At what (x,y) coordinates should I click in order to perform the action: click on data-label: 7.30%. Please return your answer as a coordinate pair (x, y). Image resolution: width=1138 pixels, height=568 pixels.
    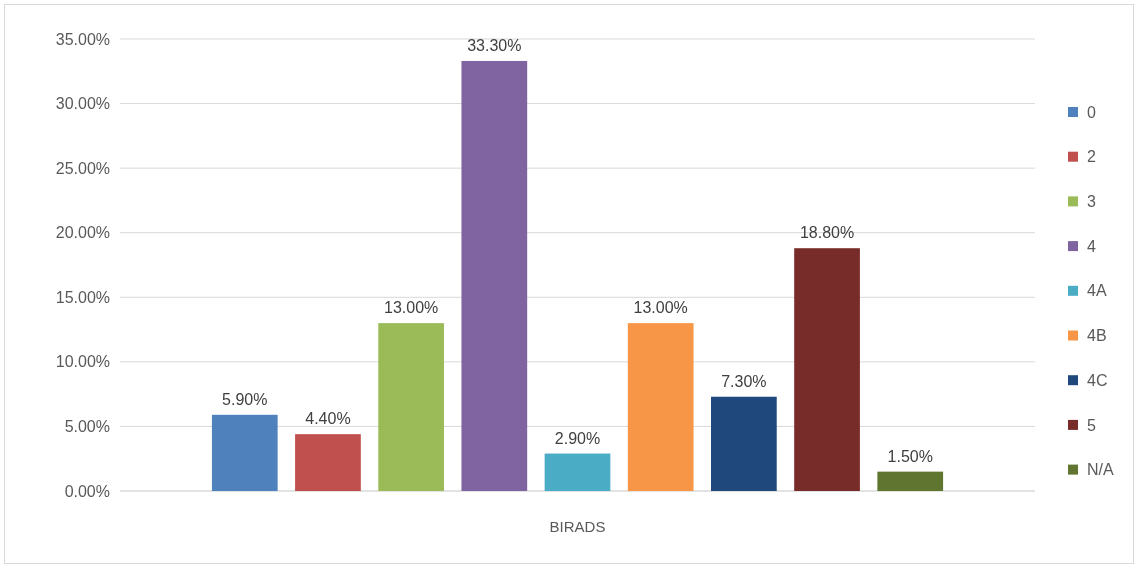
    Looking at the image, I should click on (744, 381).